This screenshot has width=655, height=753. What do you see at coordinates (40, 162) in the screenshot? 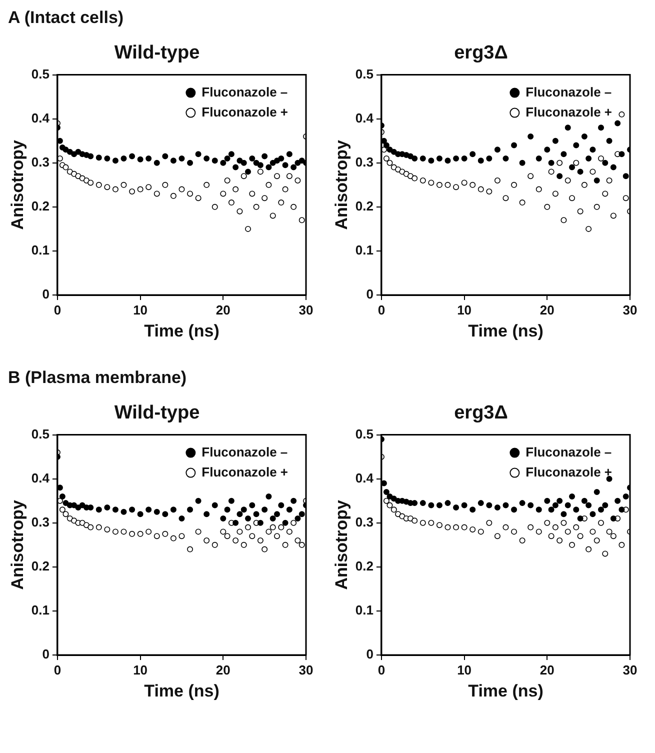
I see `y-tick-label: 0.3` at bounding box center [40, 162].